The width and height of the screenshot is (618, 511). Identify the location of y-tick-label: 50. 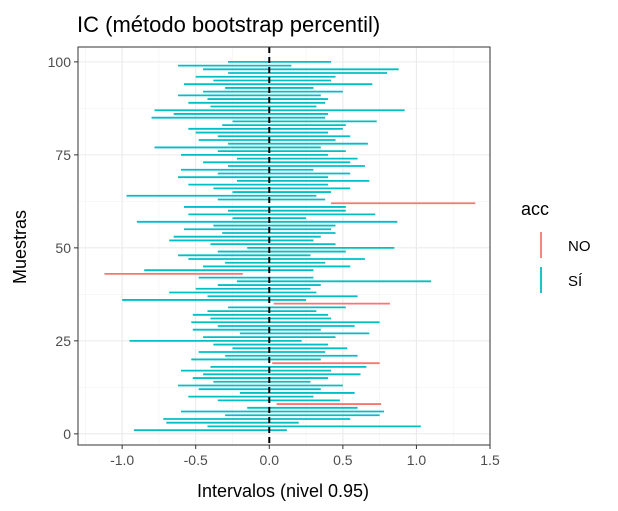
(63, 248).